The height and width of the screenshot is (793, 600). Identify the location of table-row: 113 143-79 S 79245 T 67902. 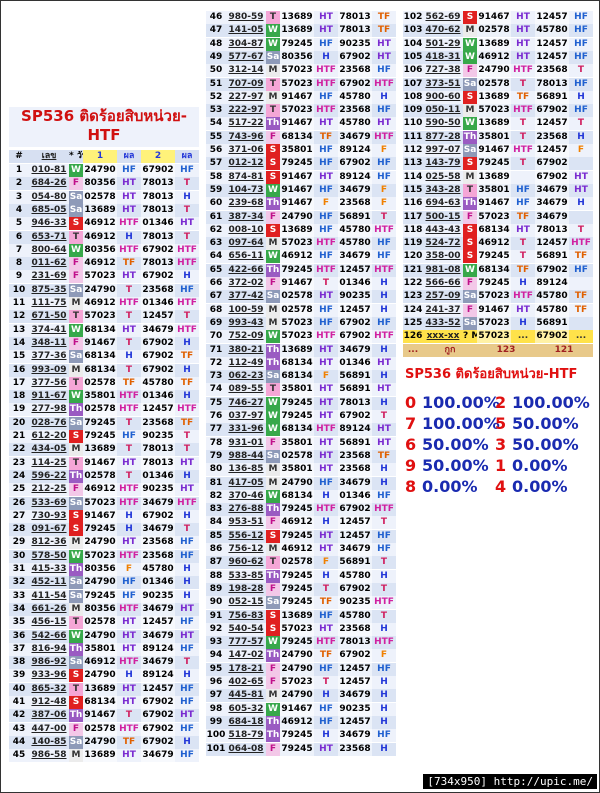
(498, 164).